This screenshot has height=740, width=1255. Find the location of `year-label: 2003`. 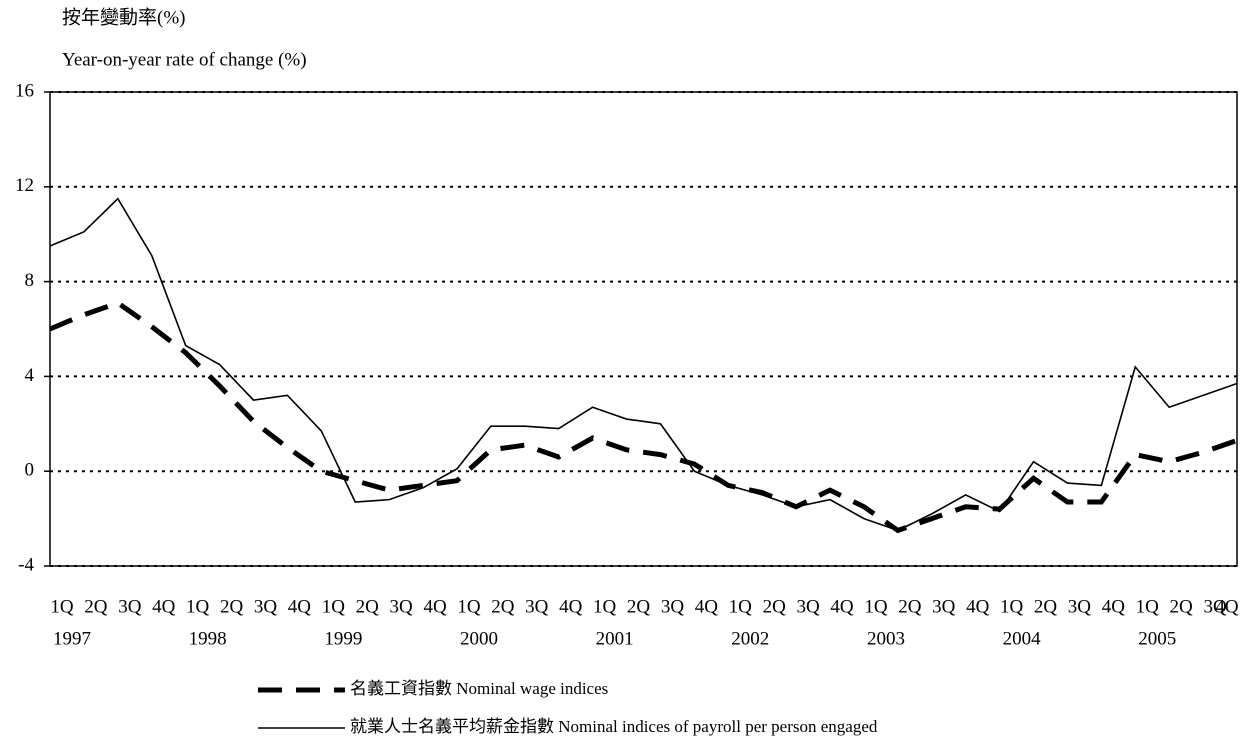

year-label: 2003 is located at coordinates (886, 638).